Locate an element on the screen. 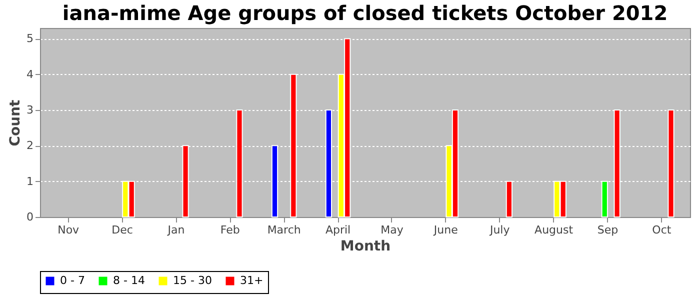 This screenshot has height=300, width=700. chart-title: iana-mime Age groups of closed tickets October 2012 is located at coordinates (365, 13).